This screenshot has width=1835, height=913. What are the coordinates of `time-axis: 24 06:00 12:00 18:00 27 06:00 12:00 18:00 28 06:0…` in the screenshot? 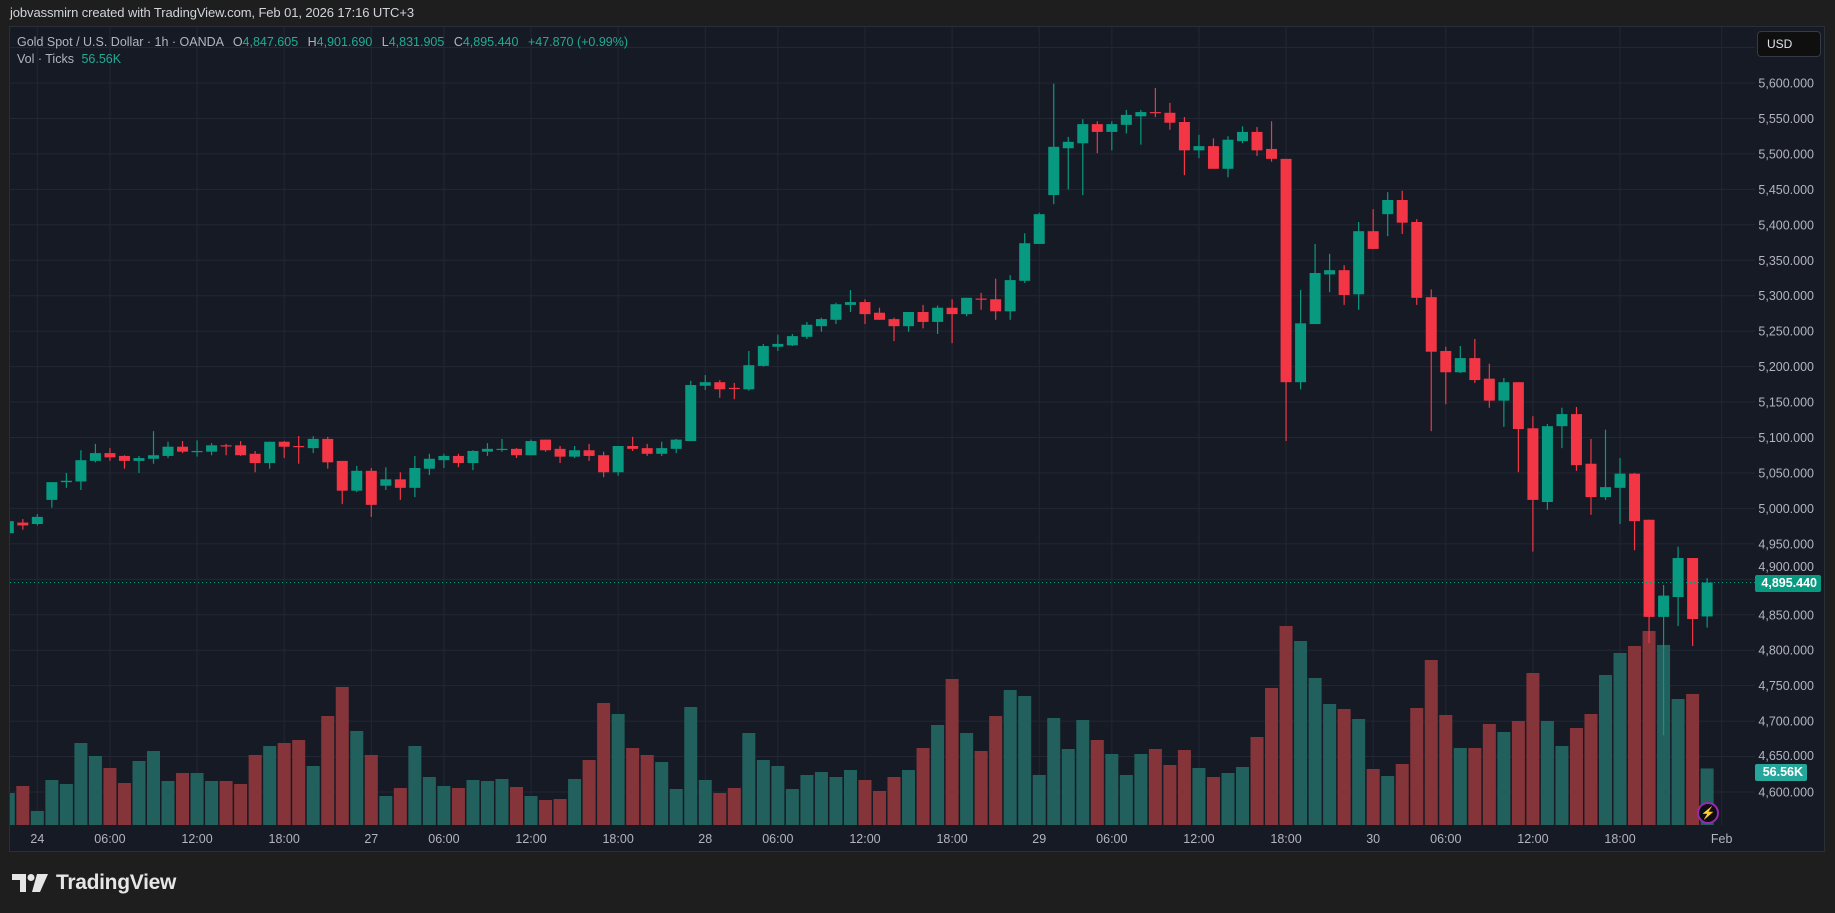 It's located at (881, 839).